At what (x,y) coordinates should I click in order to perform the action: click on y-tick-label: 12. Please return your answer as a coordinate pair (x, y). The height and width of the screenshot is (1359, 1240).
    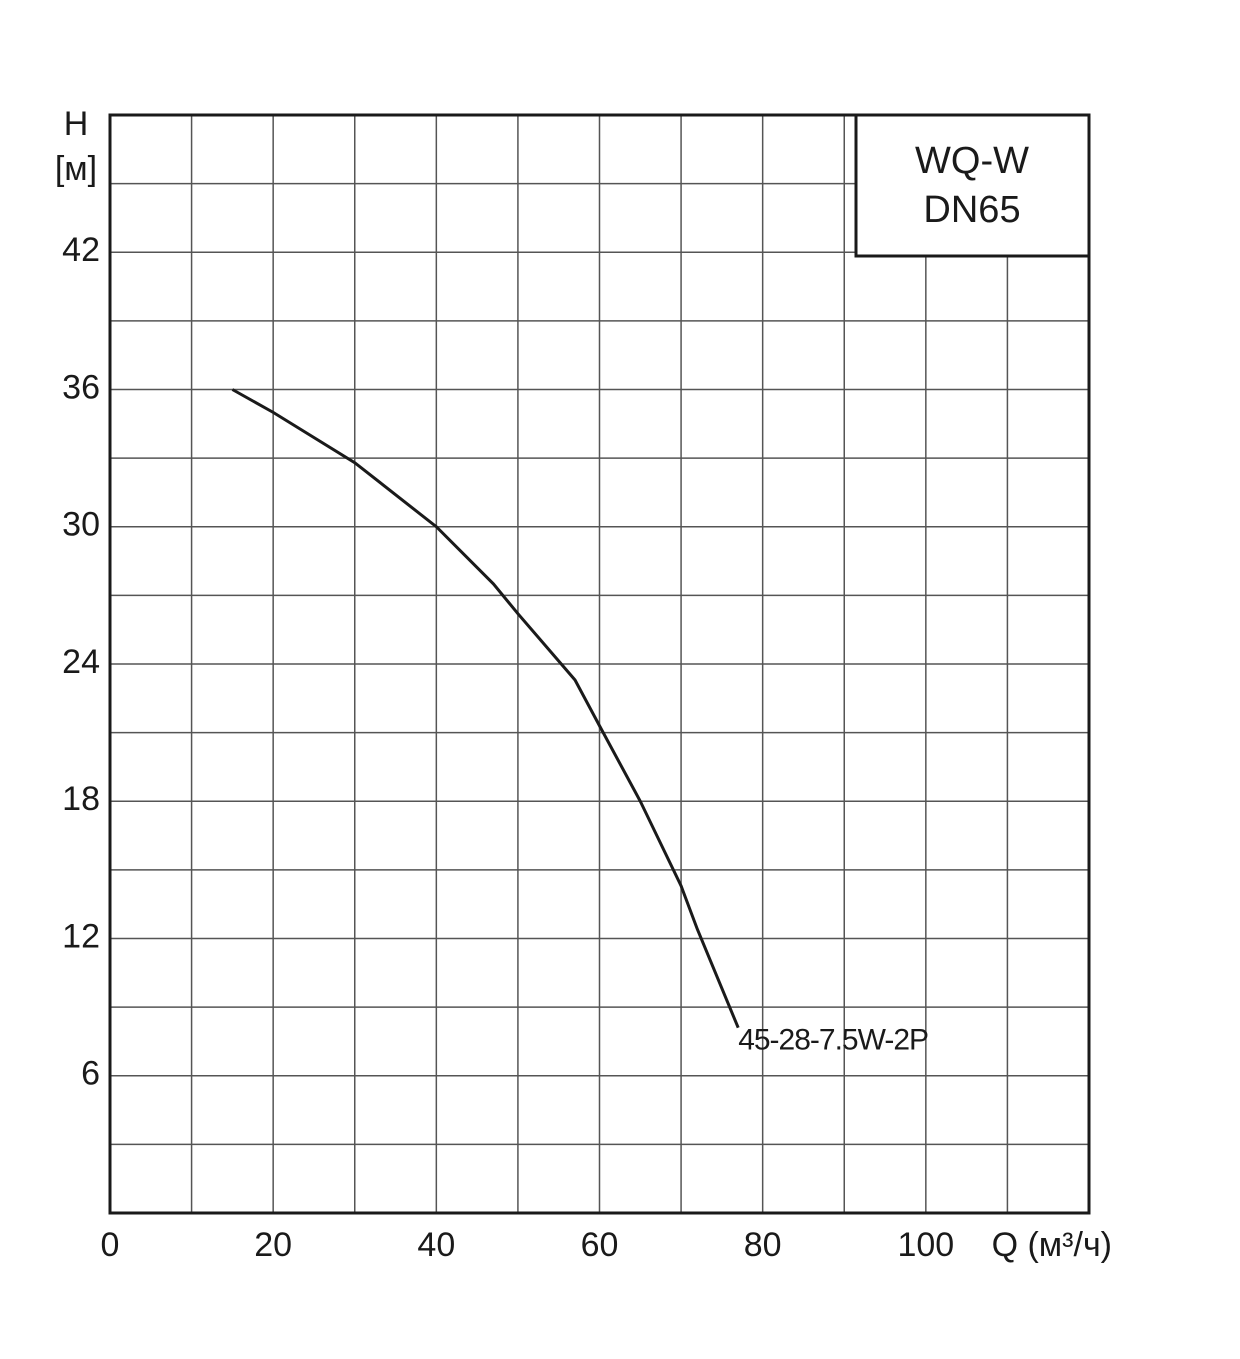
    Looking at the image, I should click on (81, 936).